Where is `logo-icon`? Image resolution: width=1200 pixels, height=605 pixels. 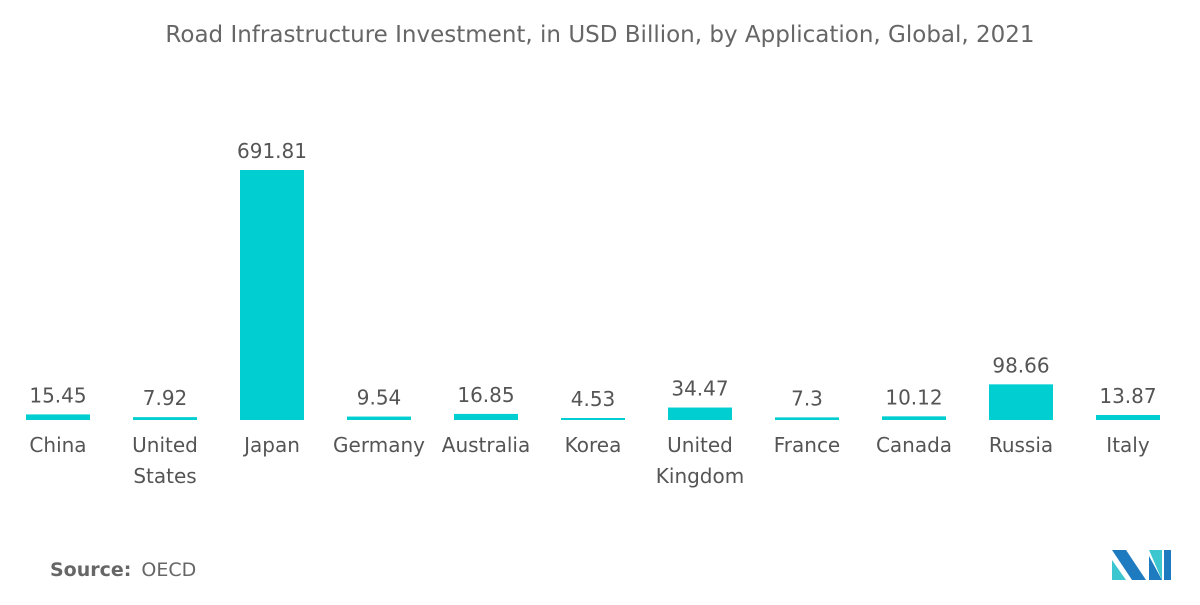 logo-icon is located at coordinates (1141, 565).